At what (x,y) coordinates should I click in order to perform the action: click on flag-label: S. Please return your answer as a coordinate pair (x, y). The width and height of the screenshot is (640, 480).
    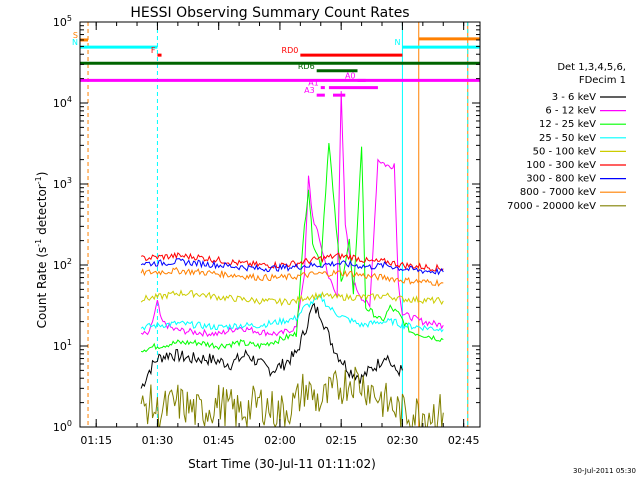
    Looking at the image, I should click on (75, 35).